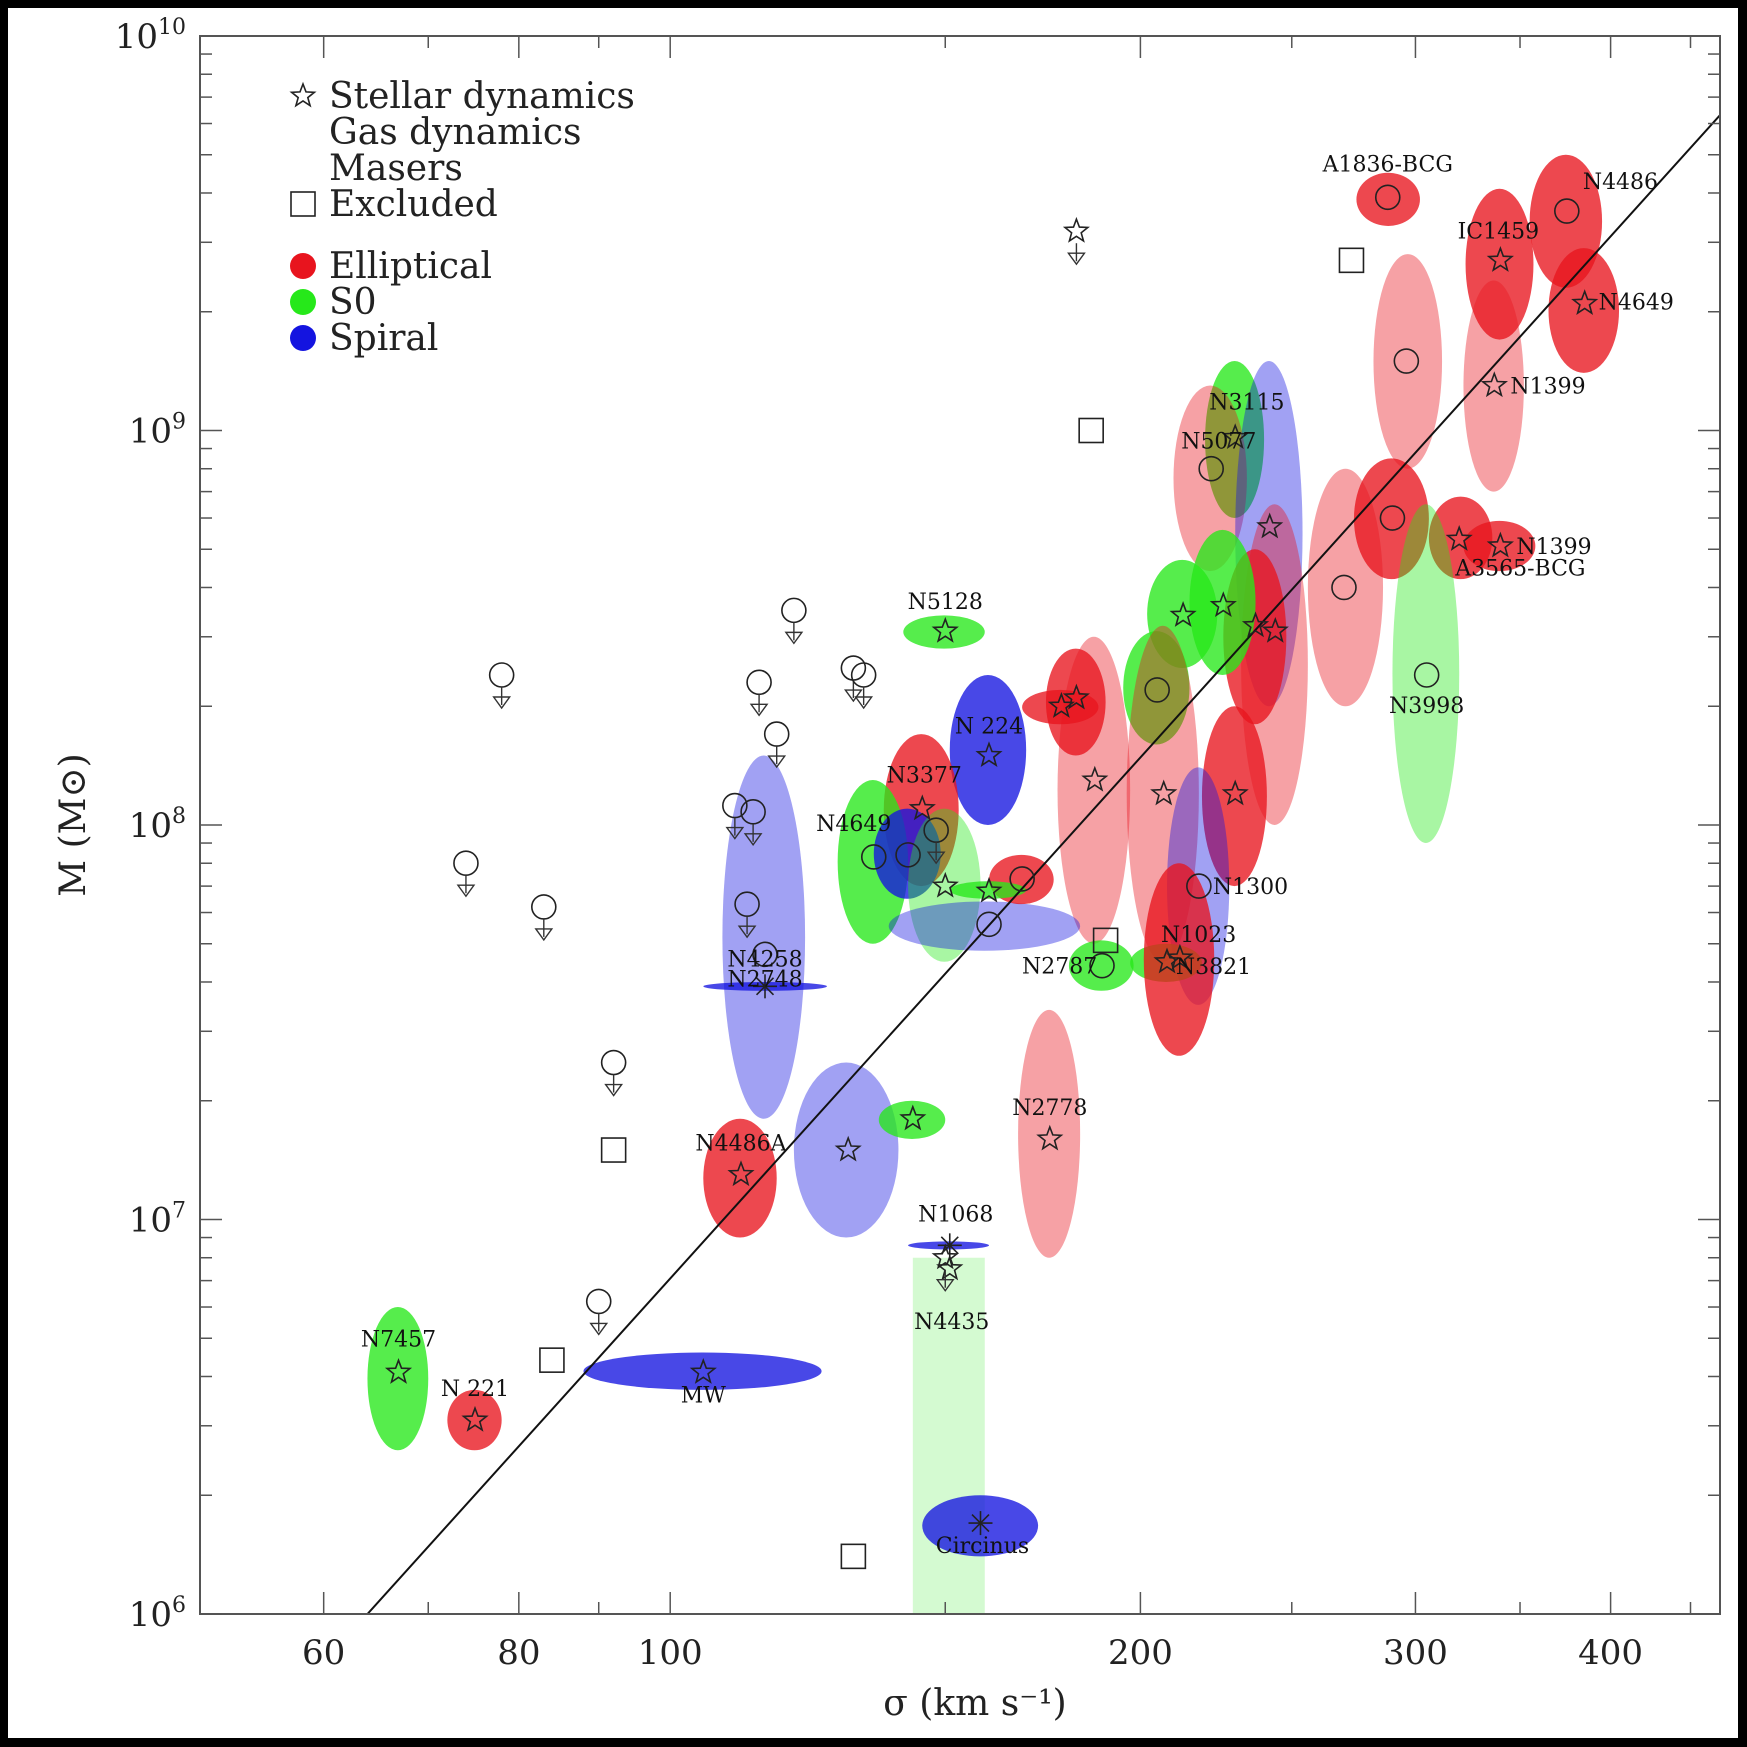 Image resolution: width=1747 pixels, height=1747 pixels. Describe the element at coordinates (1198, 935) in the screenshot. I see `galaxy-label-27: N1023` at that location.